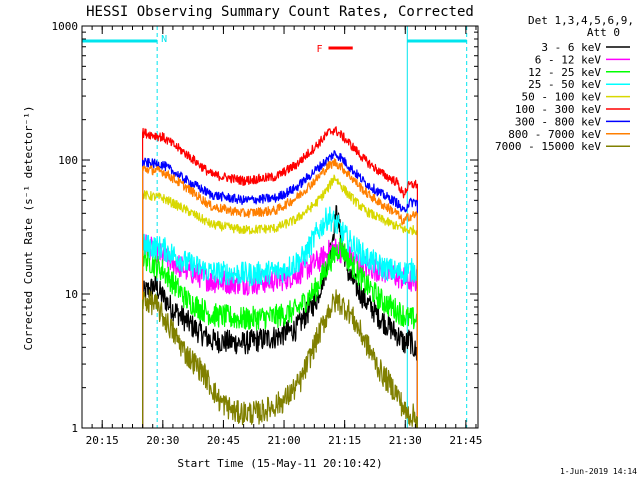  I want to click on x-tick-label: 21:15, so click(344, 440).